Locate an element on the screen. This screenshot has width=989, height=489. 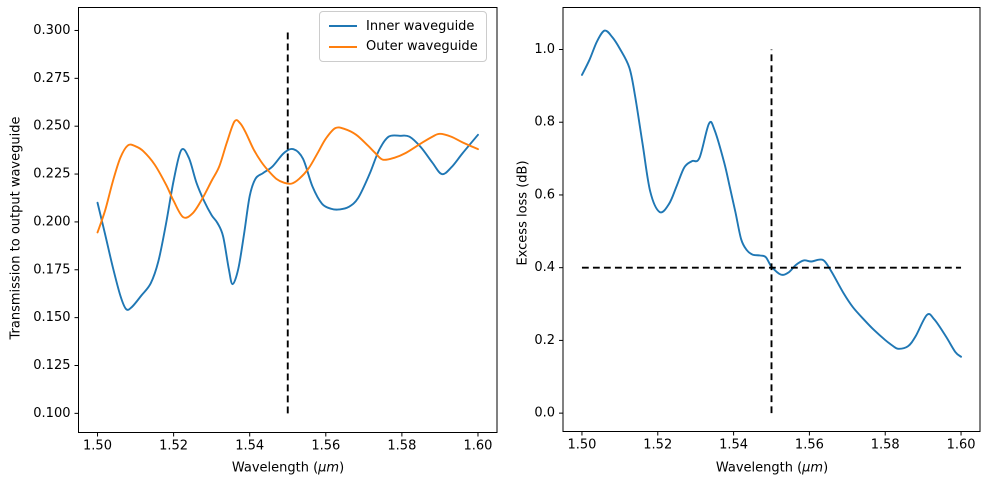
y-tick-label: 0.100 is located at coordinates (51, 413).